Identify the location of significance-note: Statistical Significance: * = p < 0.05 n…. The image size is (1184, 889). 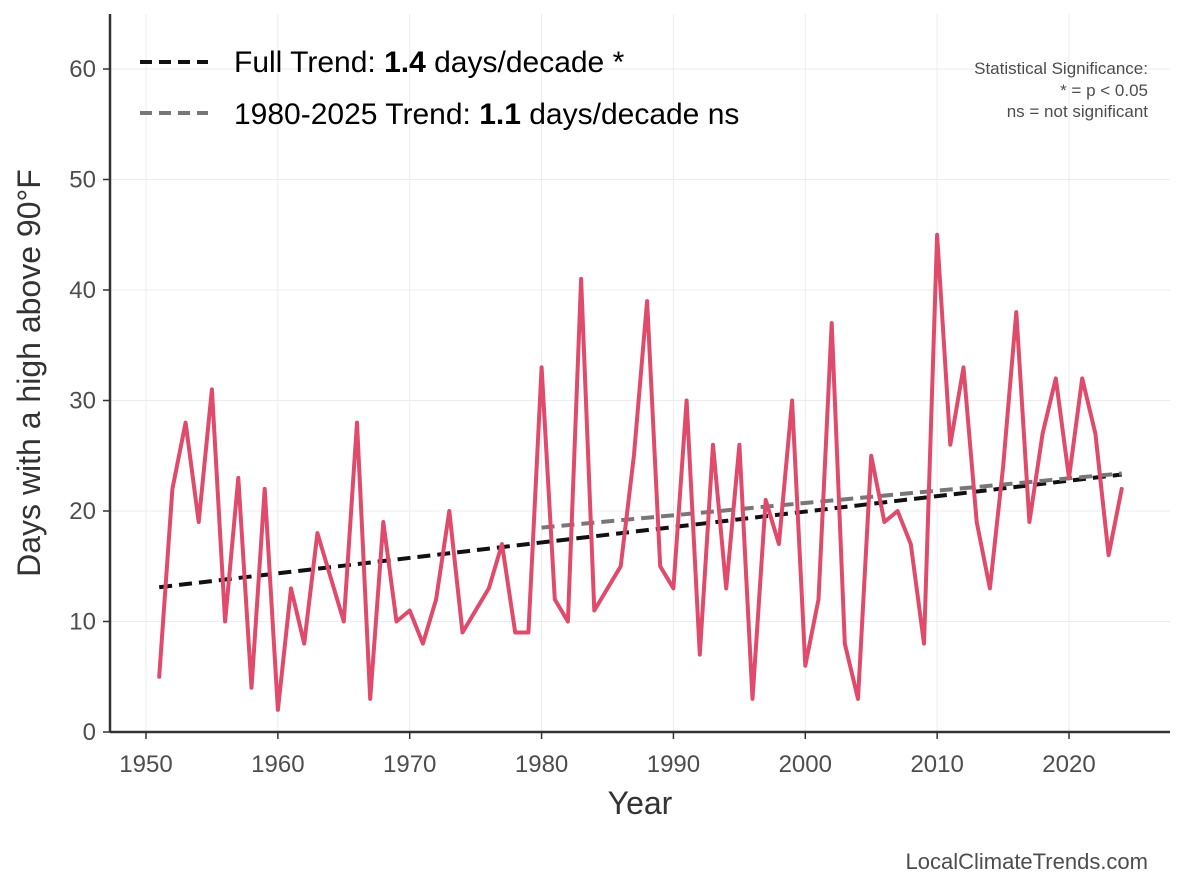
(1061, 90).